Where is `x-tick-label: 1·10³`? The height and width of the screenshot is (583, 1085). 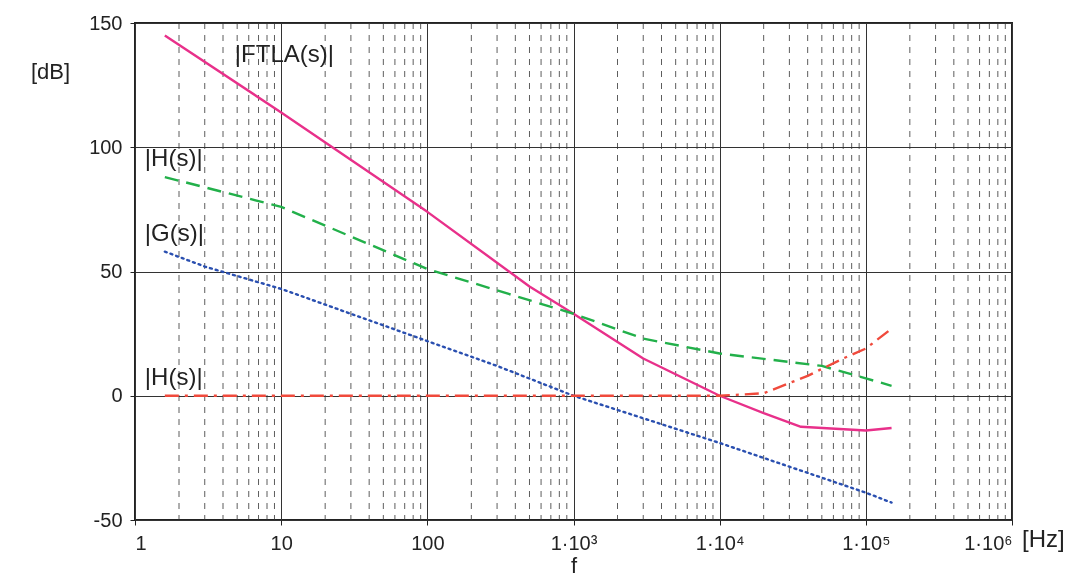 x-tick-label: 1·10³ is located at coordinates (574, 542).